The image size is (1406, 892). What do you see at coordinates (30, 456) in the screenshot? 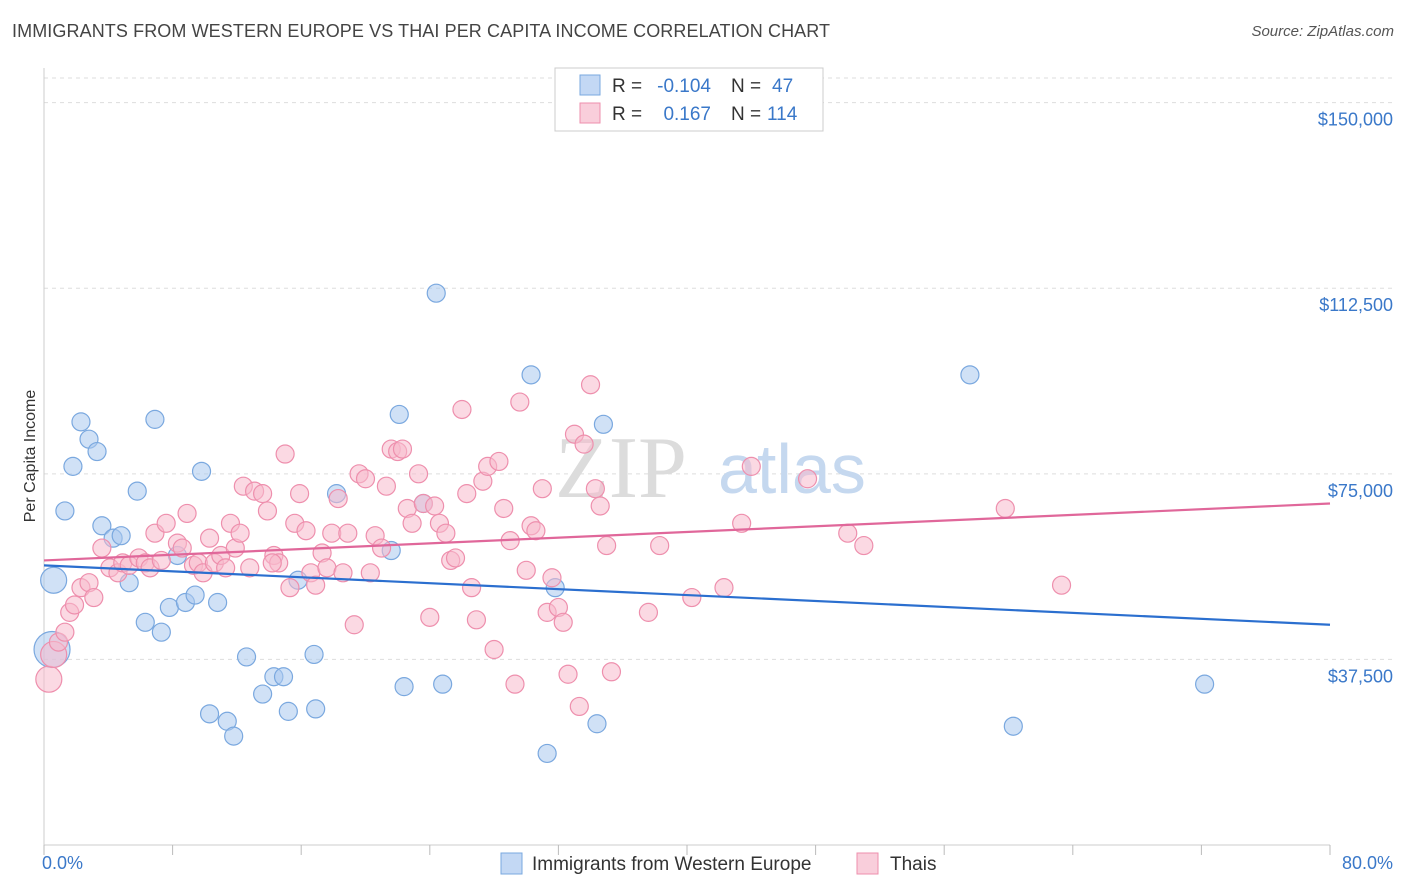
I see `y-axis-title: Per Capita Income` at bounding box center [30, 456].